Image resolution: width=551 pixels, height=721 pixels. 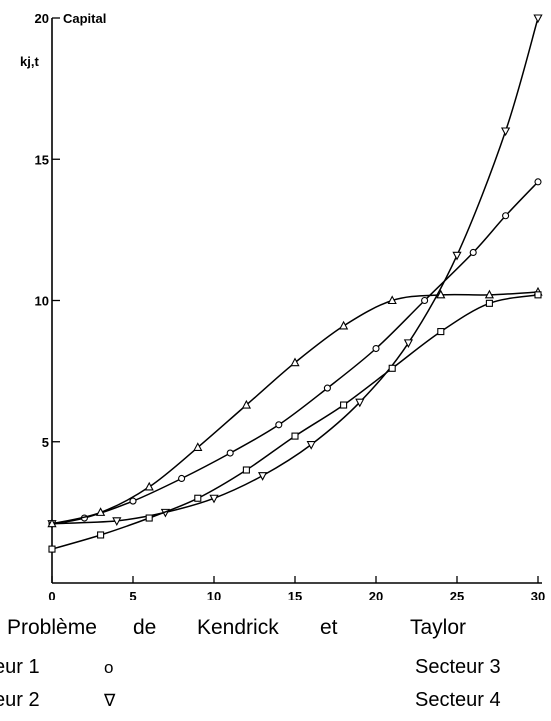 What do you see at coordinates (42, 18) in the screenshot?
I see `y-tick-label: 20` at bounding box center [42, 18].